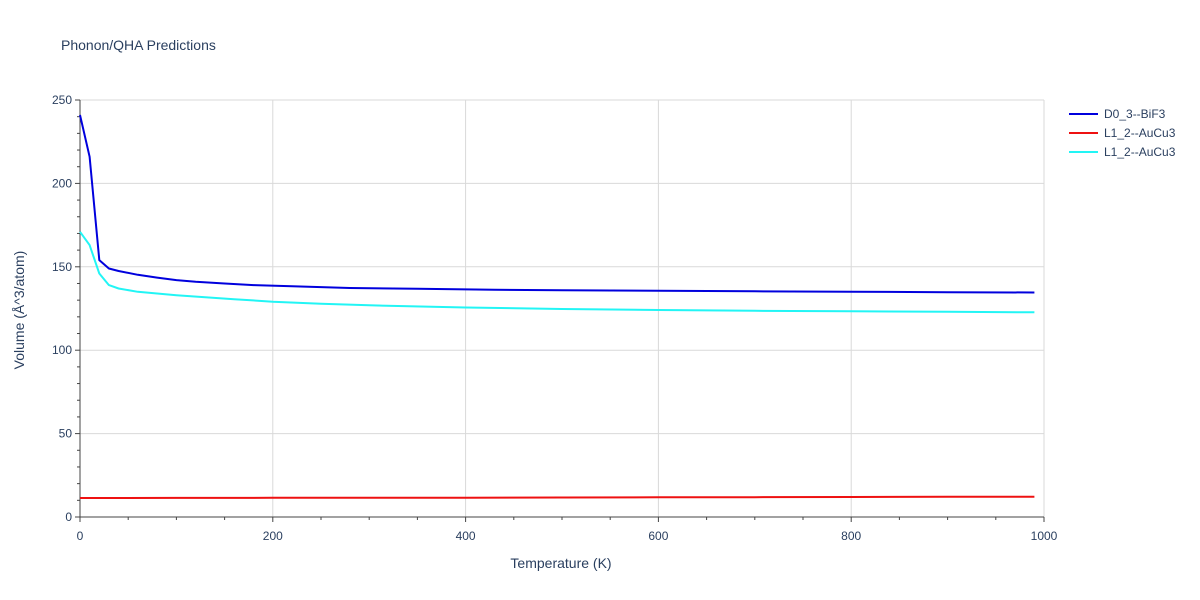  I want to click on y-tick-labels: 0 50 100 150 200 250, so click(62, 308).